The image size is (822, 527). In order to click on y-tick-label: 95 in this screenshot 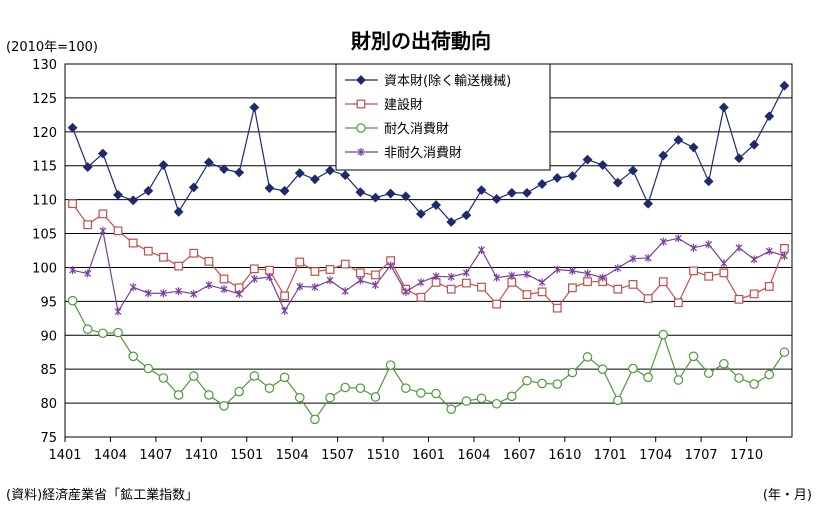, I will do `click(48, 302)`.